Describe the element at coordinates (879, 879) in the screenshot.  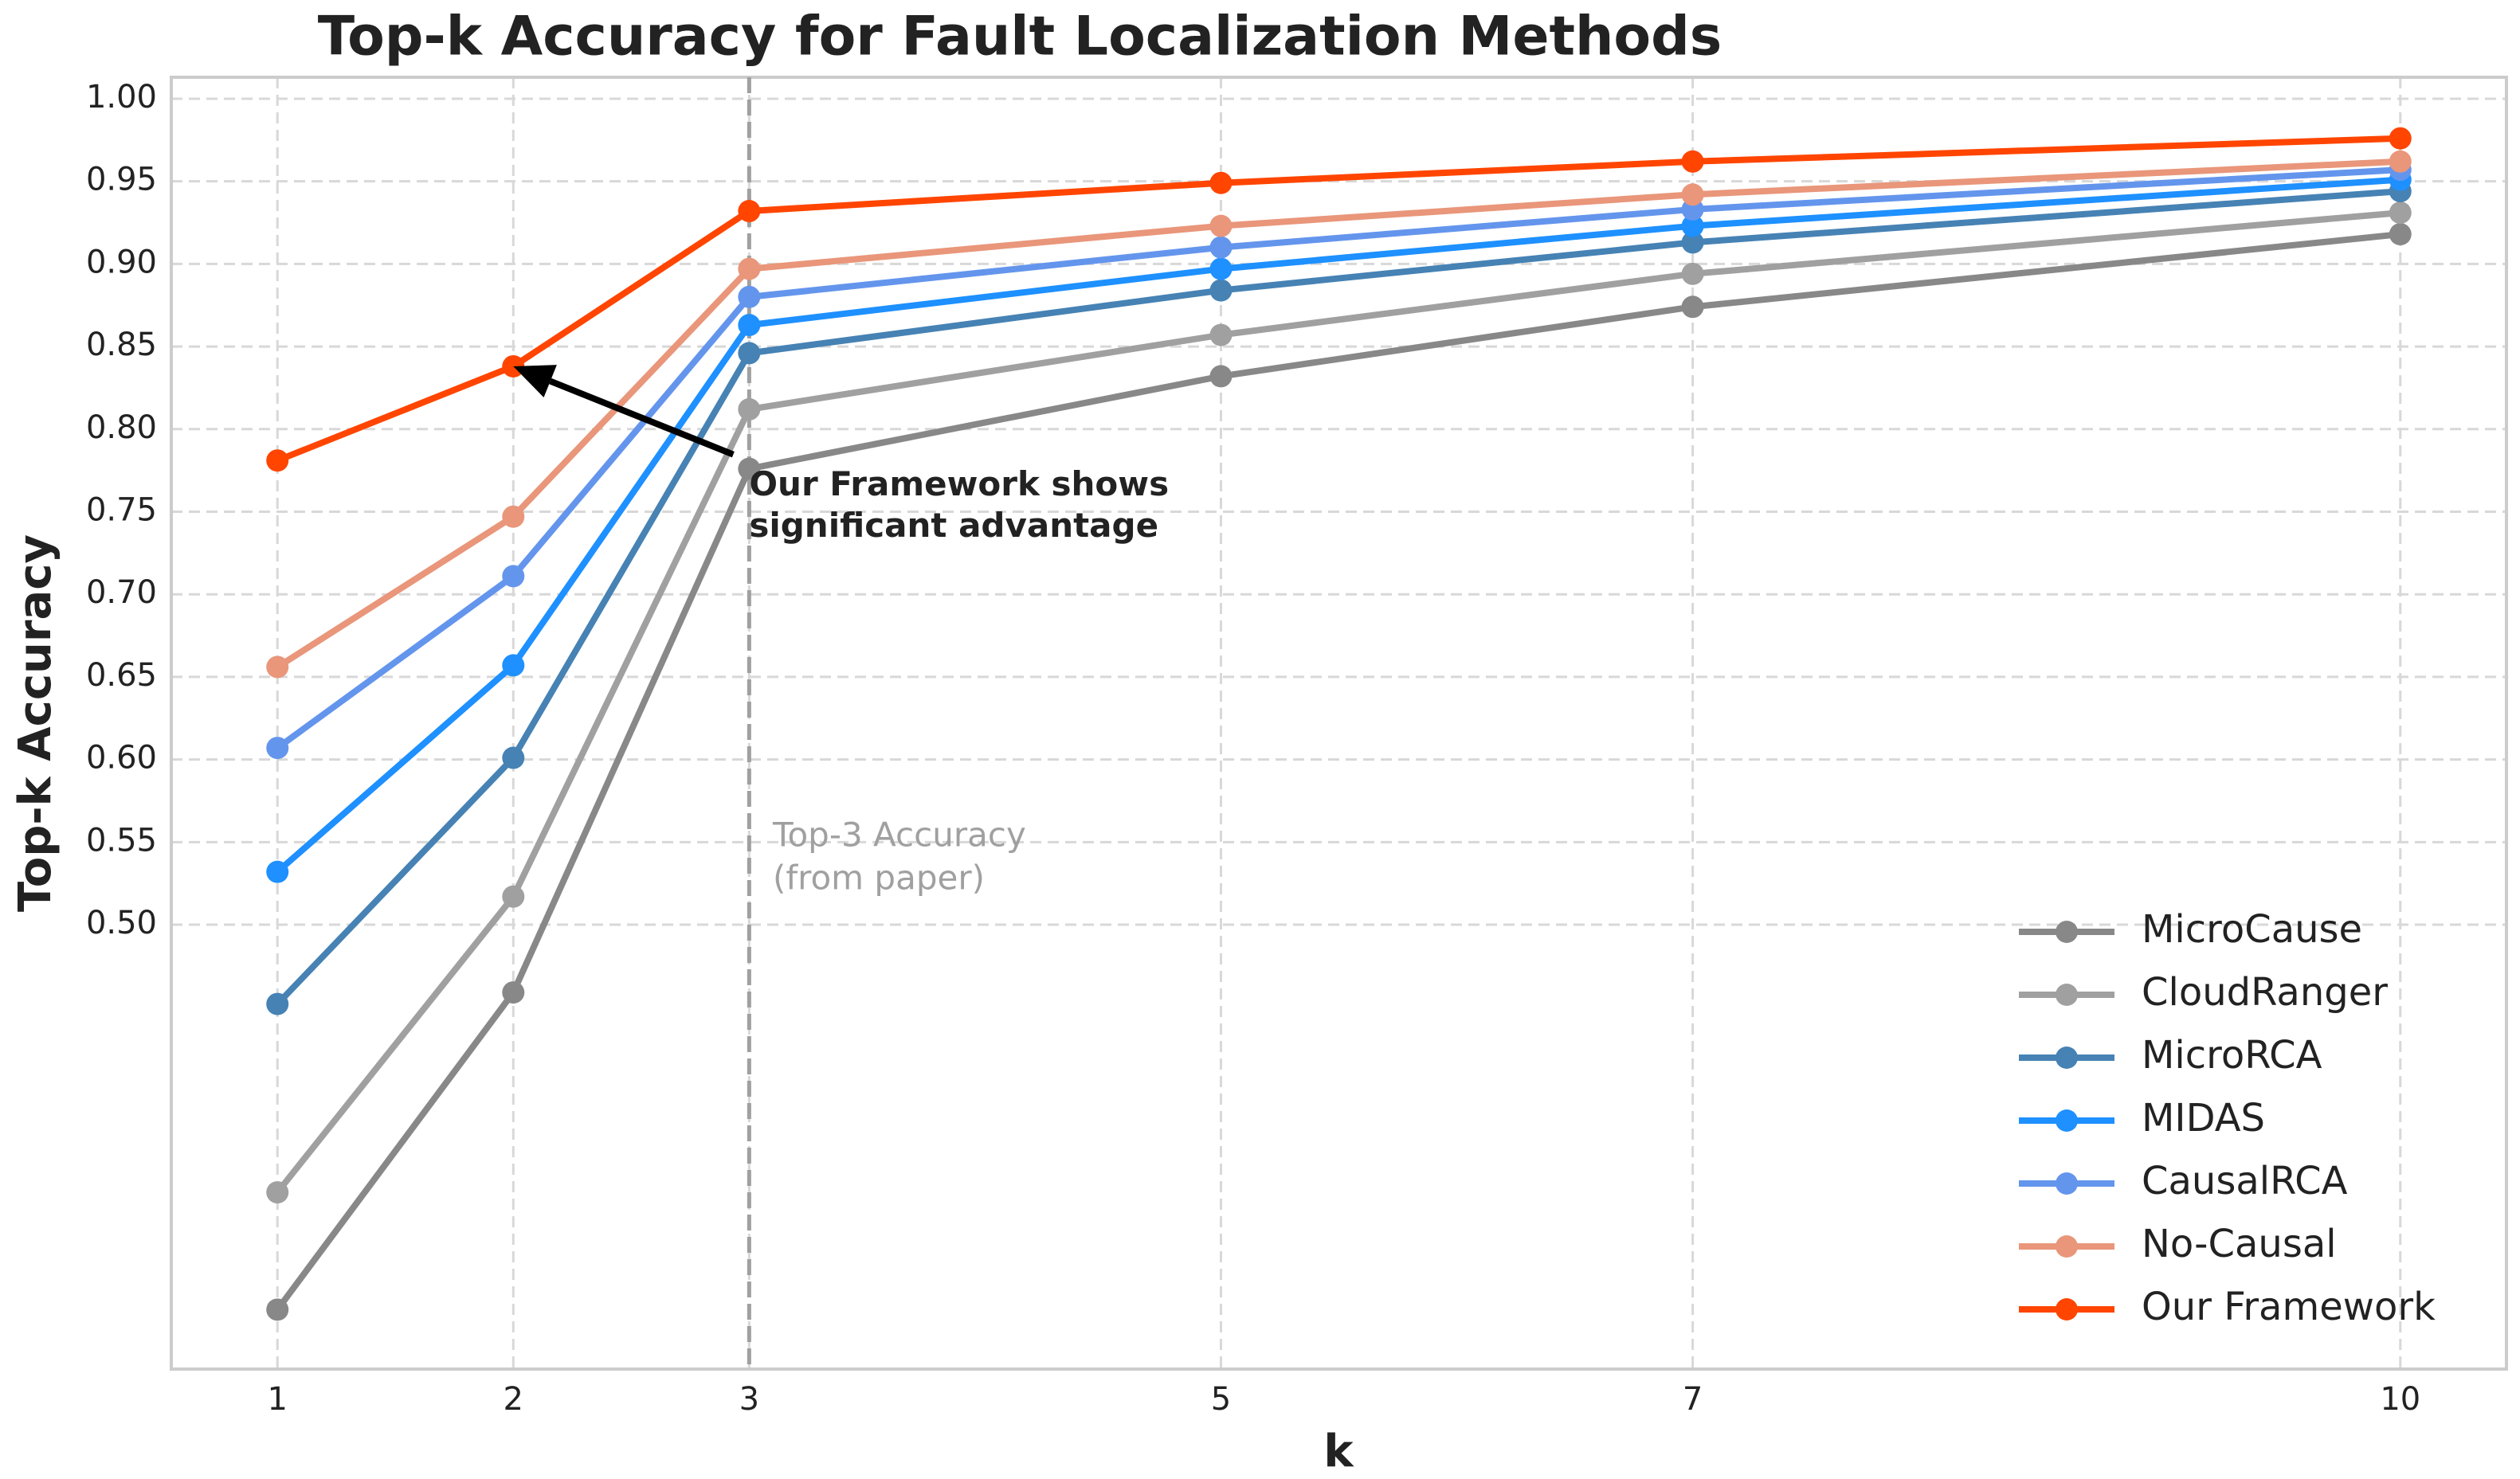
I see `reference-text: (from paper)` at that location.